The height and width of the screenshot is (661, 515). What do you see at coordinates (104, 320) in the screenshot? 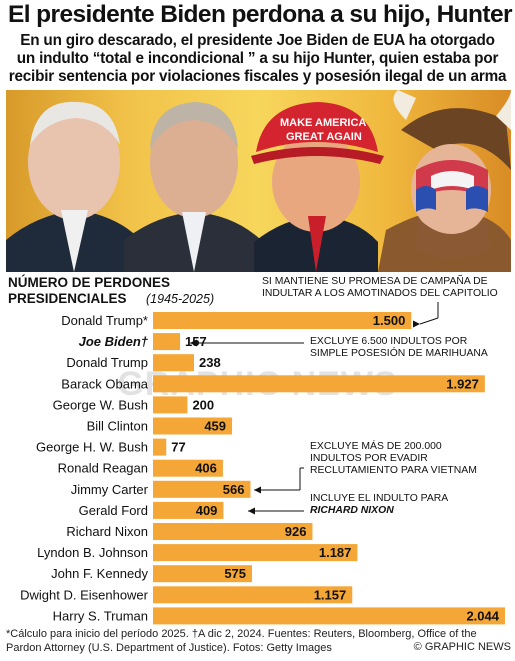
I see `category-label: Donald Trump*` at bounding box center [104, 320].